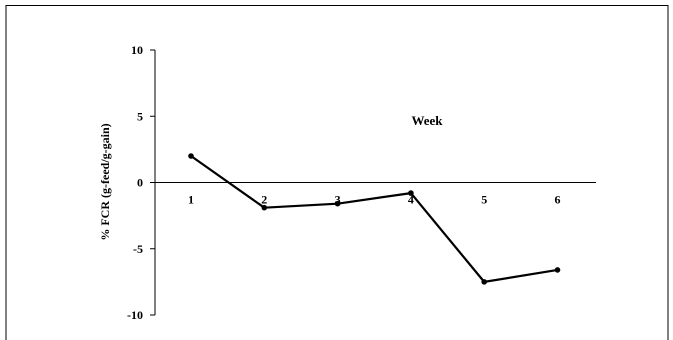  I want to click on x-tick-label: 3, so click(338, 200).